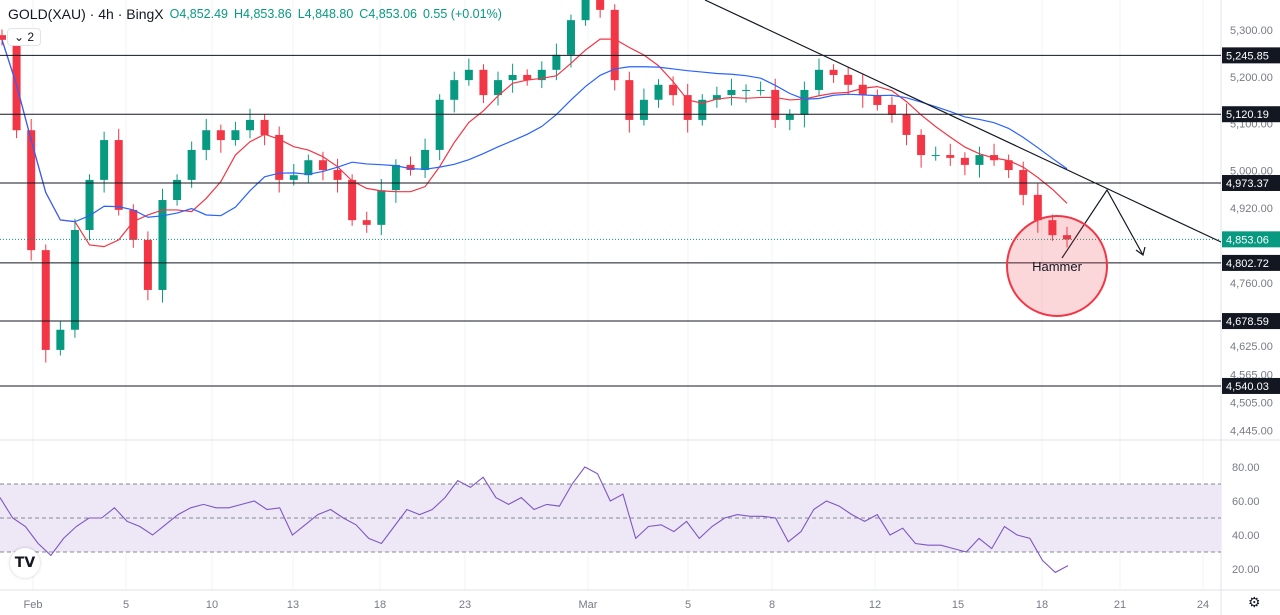 Image resolution: width=1280 pixels, height=615 pixels. I want to click on time-tick-label: Feb, so click(33, 605).